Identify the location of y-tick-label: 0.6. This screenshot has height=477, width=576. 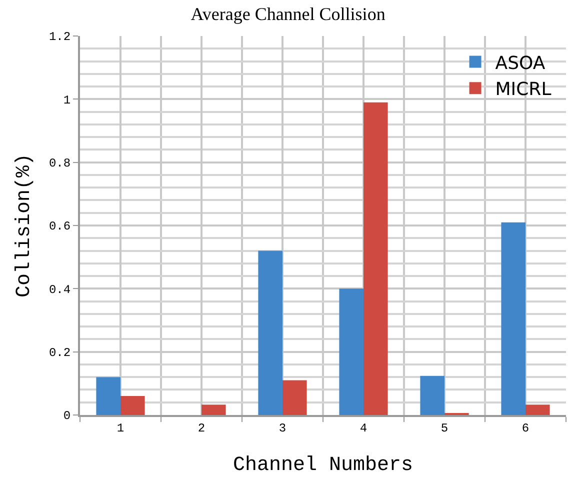
(59, 227).